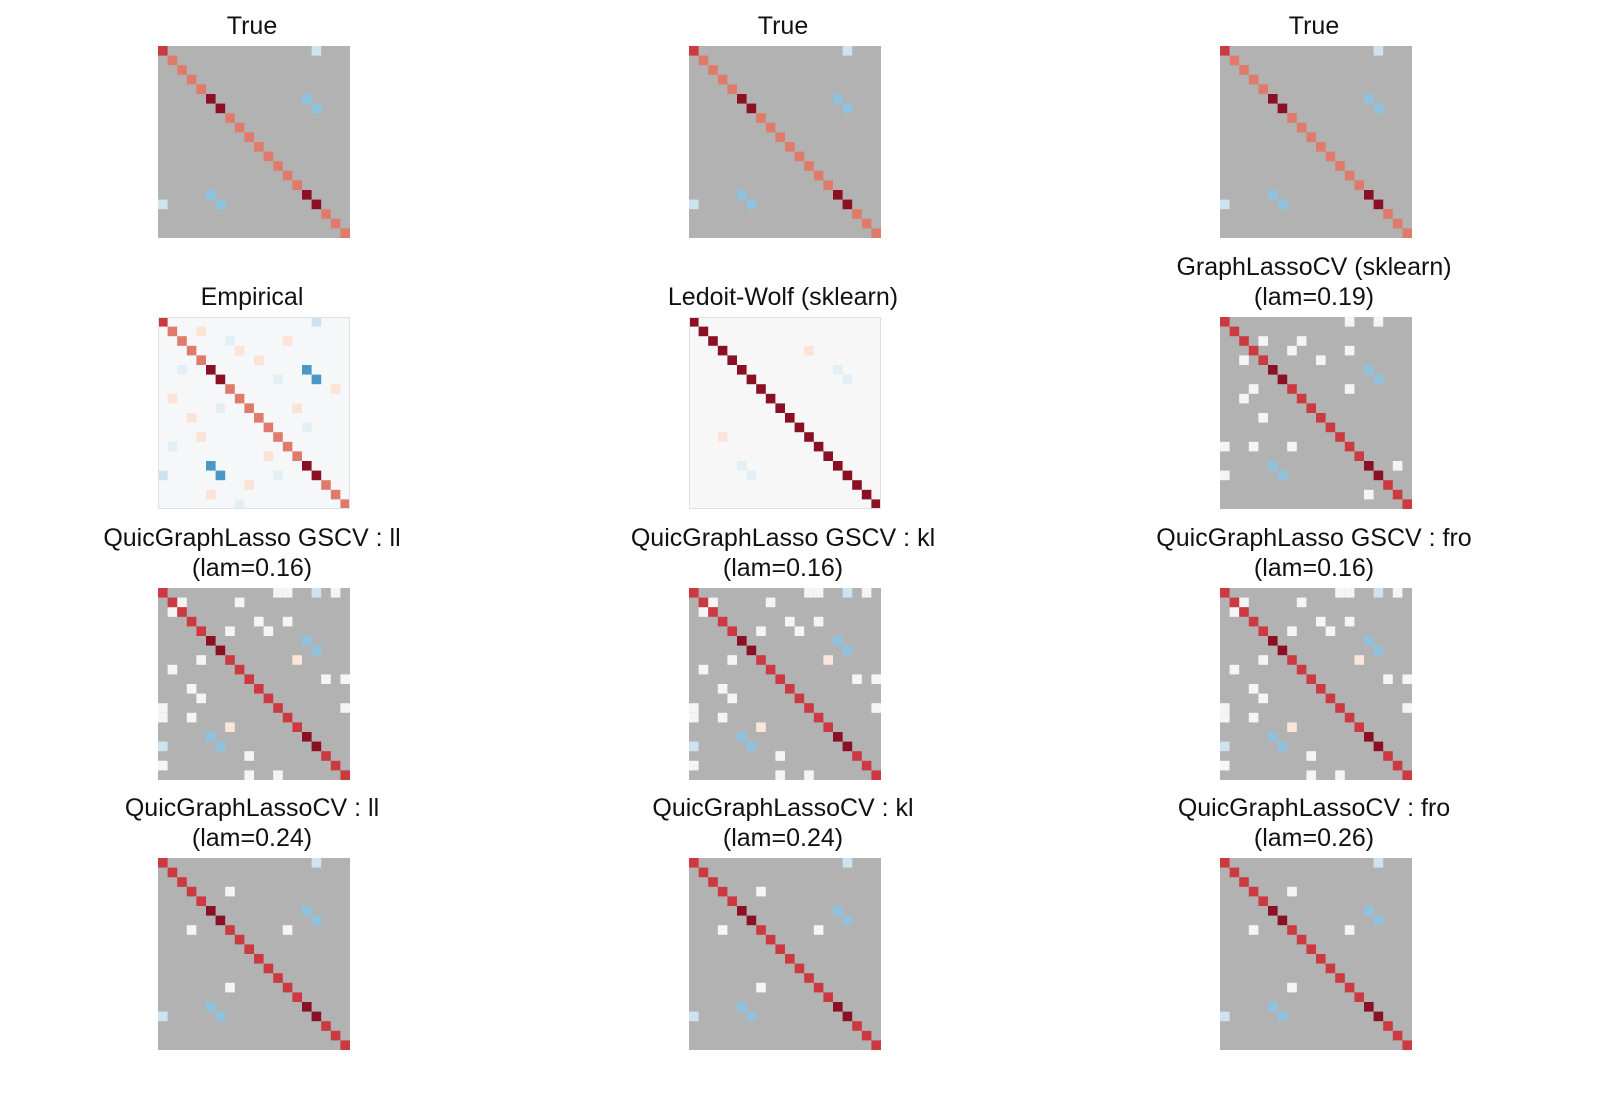 The image size is (1600, 1102). I want to click on panel-title-main: QuicGraphLasso GSCV : ll, so click(252, 538).